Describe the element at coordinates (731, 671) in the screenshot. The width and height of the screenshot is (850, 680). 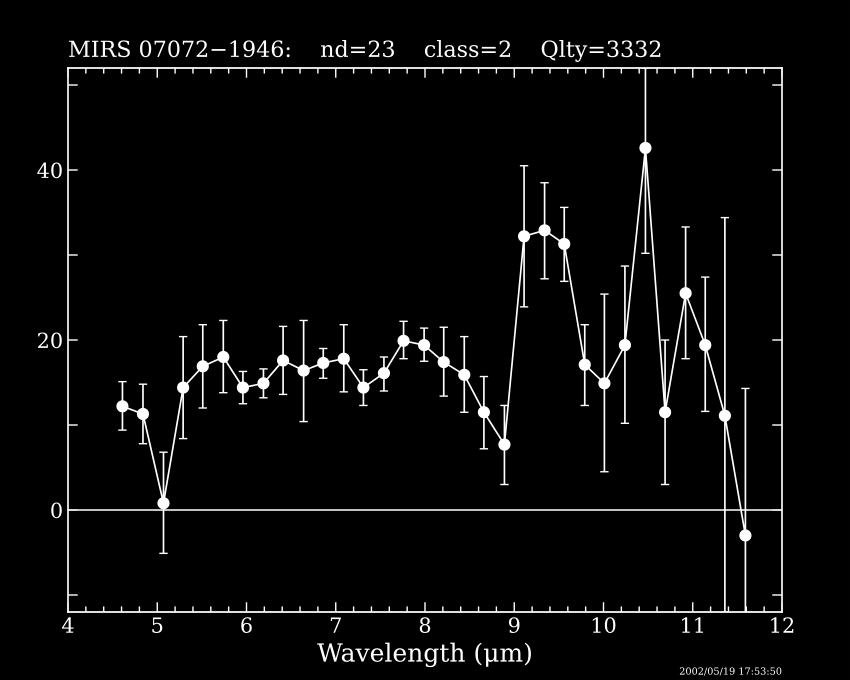
I see `text: 2002/05/19 17:53:50` at that location.